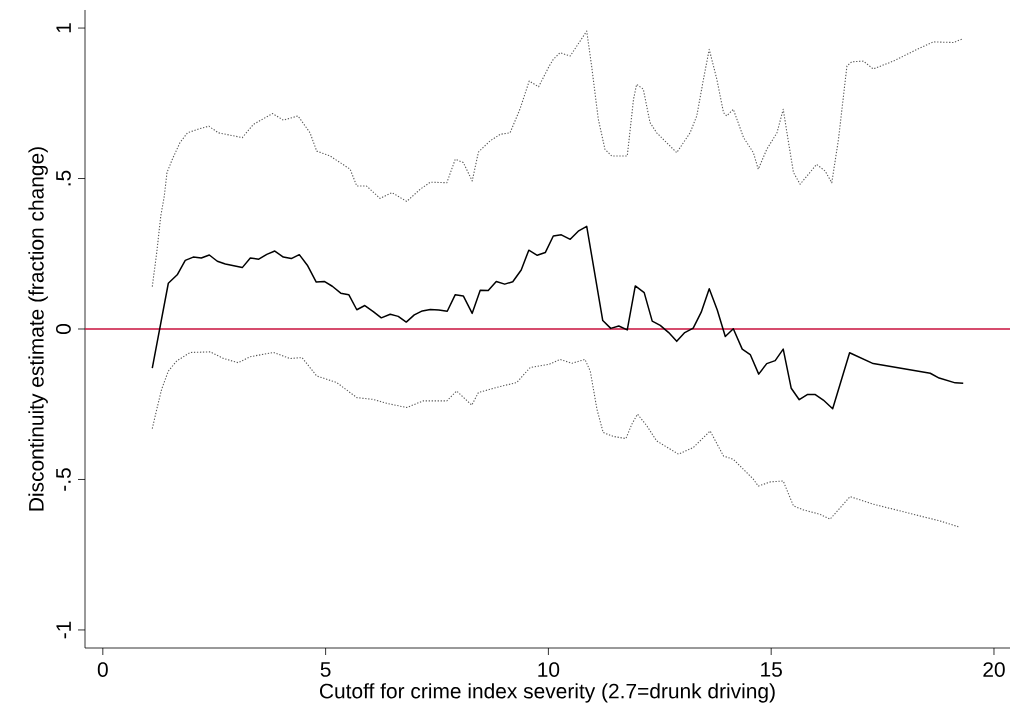 The height and width of the screenshot is (721, 1014). Describe the element at coordinates (63, 28) in the screenshot. I see `y-tick-label: 1` at that location.